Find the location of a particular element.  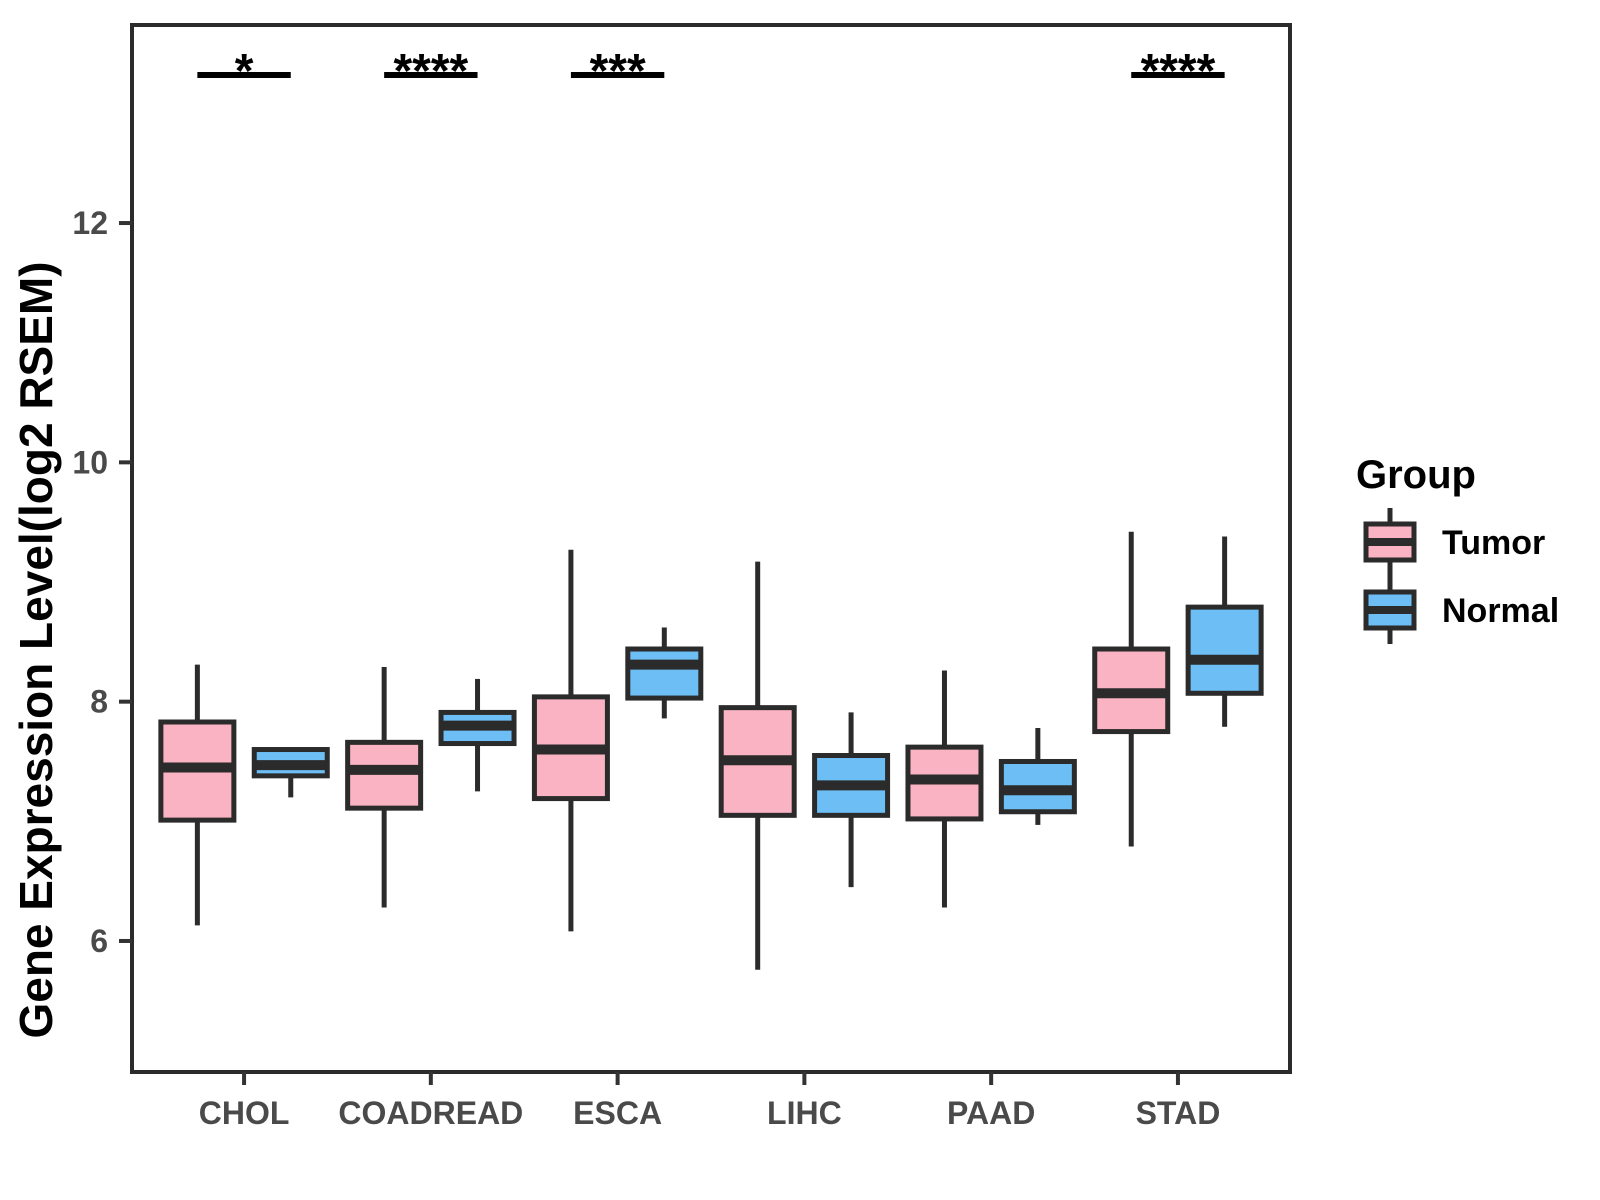

box-chol-tumor is located at coordinates (197, 795).